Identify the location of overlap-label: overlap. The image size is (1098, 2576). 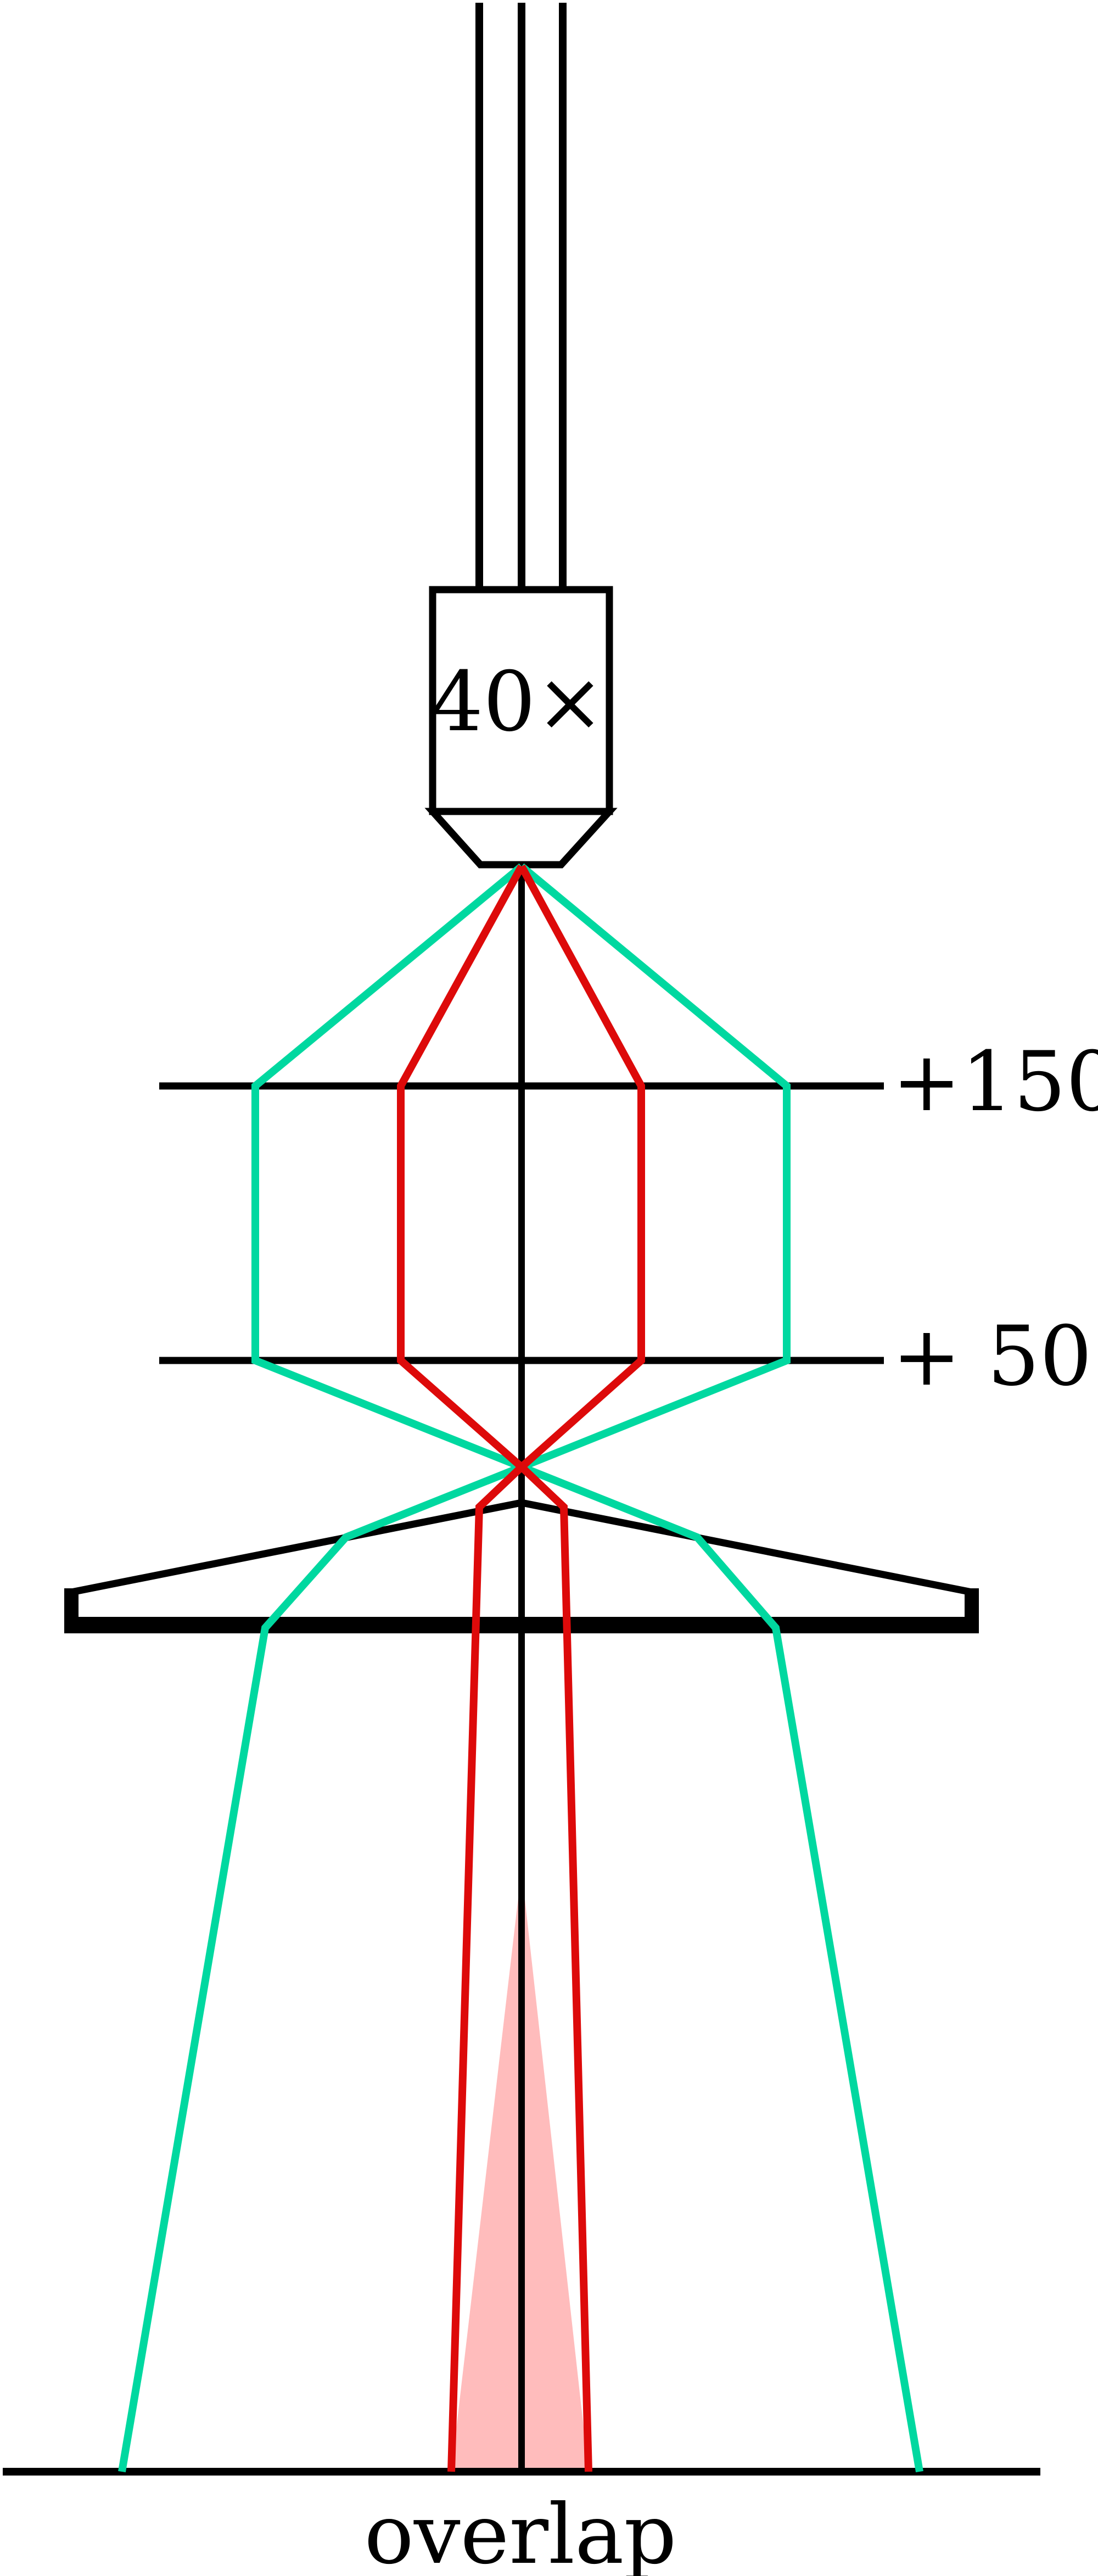
(521, 2531).